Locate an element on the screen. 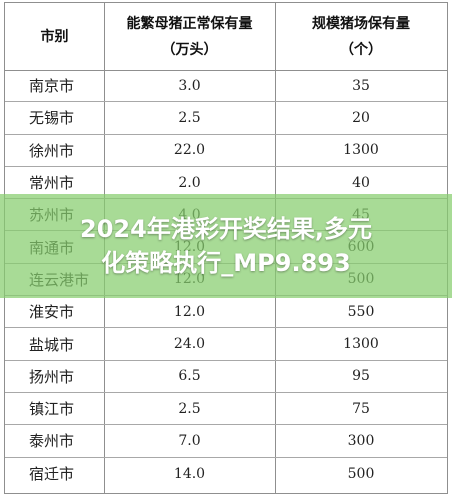 This screenshot has width=452, height=496. header-farms-unit: （个） is located at coordinates (361, 49).